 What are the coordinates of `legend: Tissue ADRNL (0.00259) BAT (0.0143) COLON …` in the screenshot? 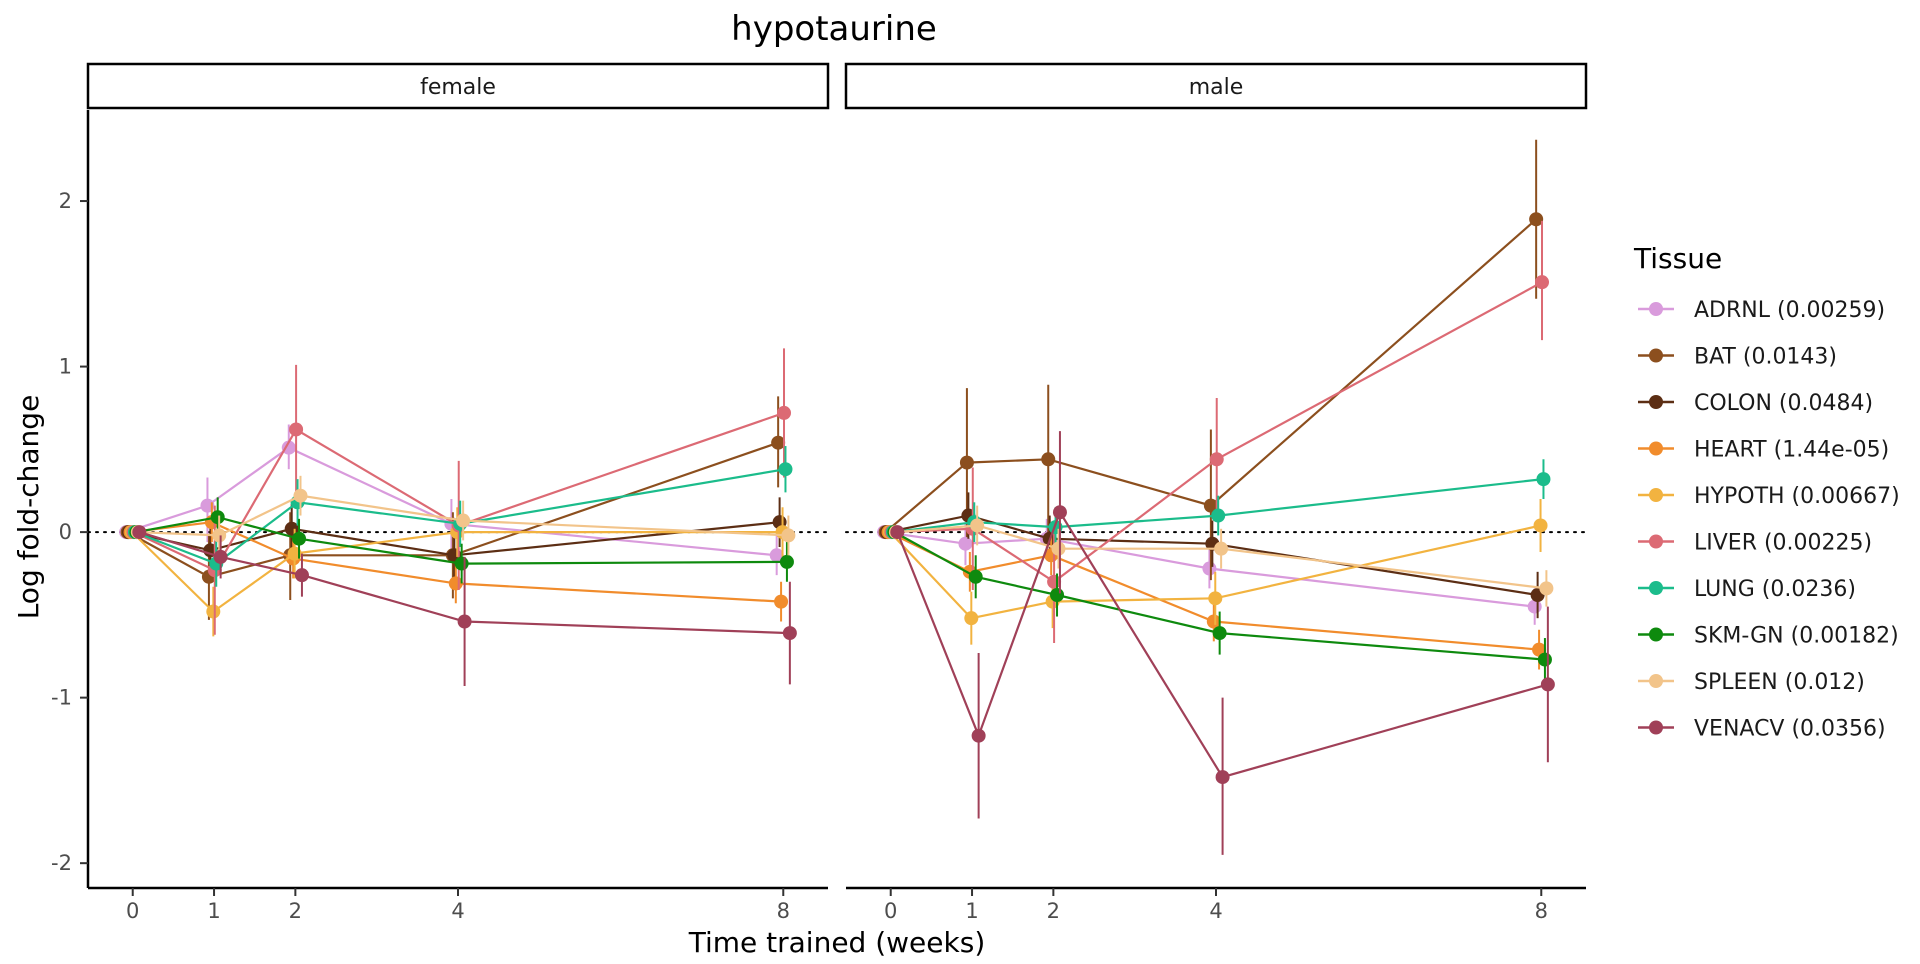 It's located at (1766, 492).